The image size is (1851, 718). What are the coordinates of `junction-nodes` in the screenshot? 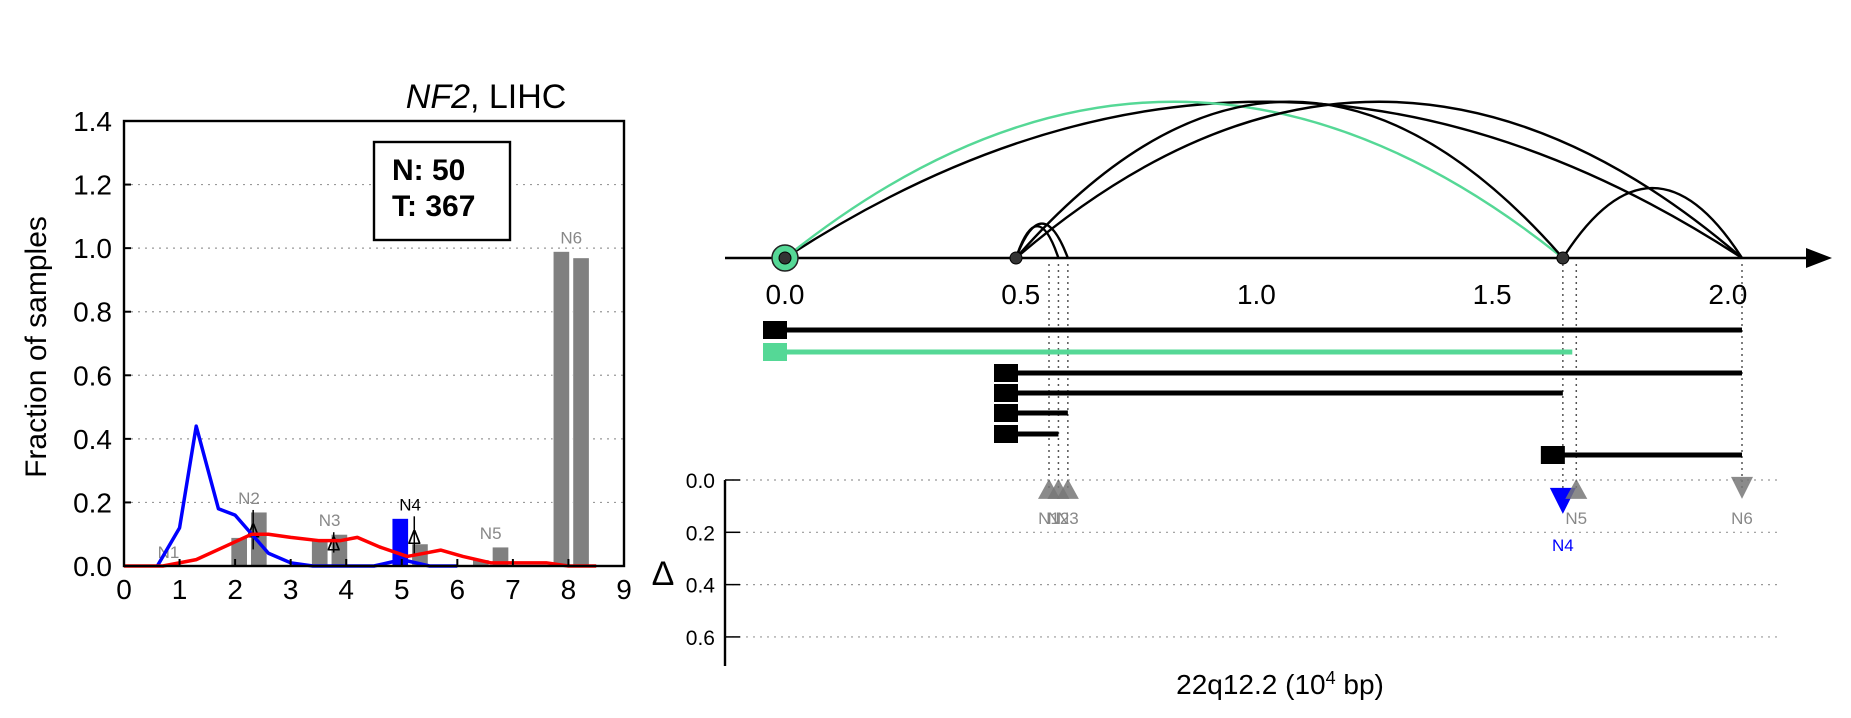 It's located at (1170, 258).